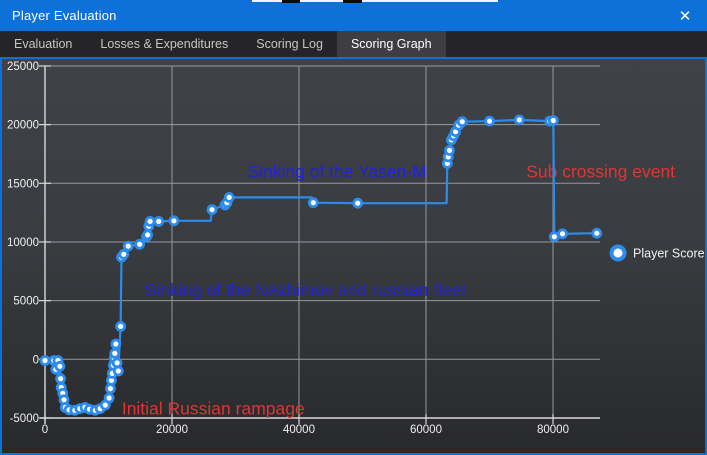 This screenshot has width=707, height=455. What do you see at coordinates (375, 1) in the screenshot?
I see `screen-artifact-strip` at bounding box center [375, 1].